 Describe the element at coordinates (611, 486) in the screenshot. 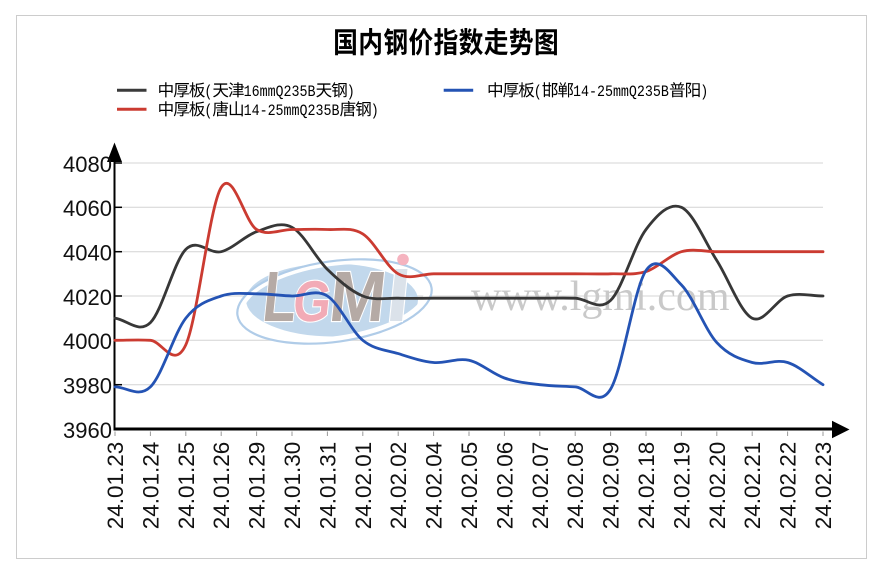

I see `svg-text: 24.02.09` at that location.